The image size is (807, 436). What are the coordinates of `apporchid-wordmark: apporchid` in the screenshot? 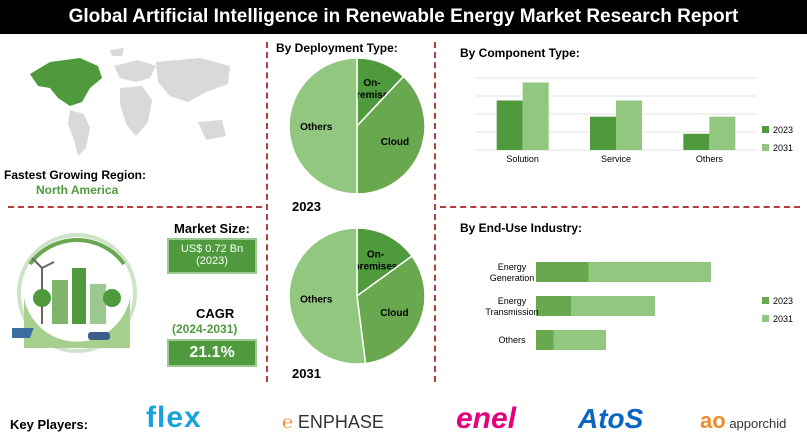 It's located at (758, 423).